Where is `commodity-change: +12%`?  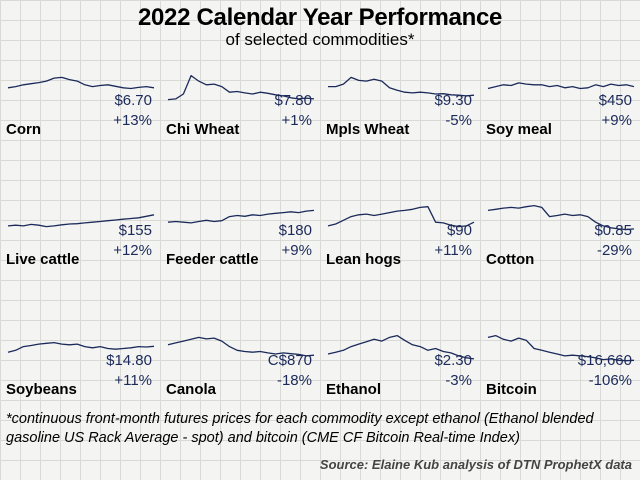 commodity-change: +12% is located at coordinates (132, 250).